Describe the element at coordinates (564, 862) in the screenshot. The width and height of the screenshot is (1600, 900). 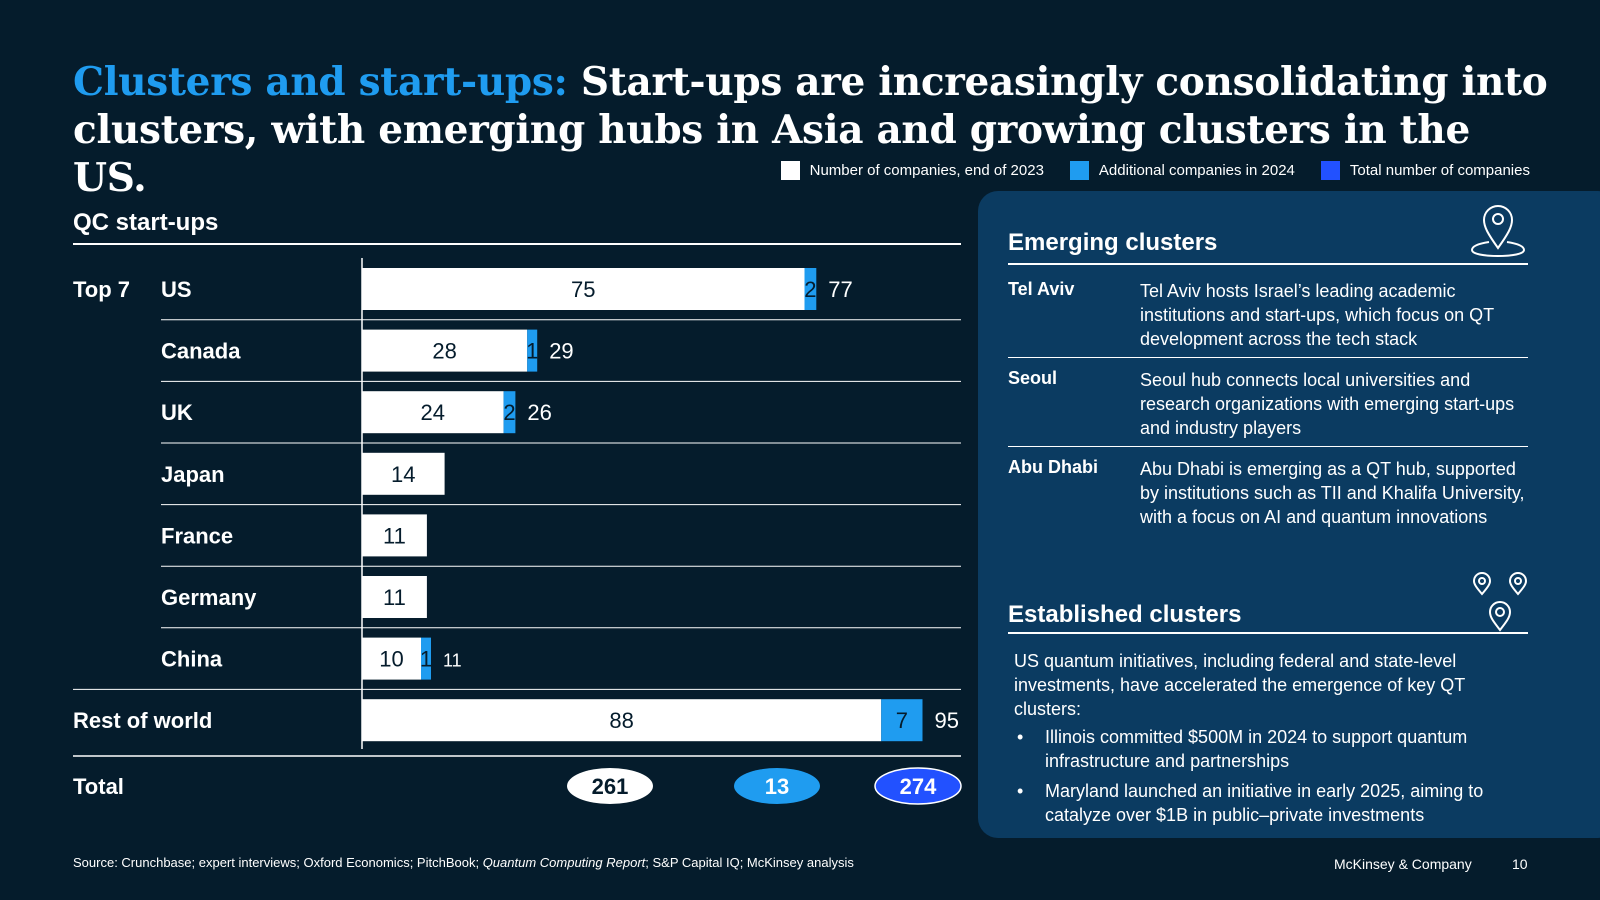
I see `source-italic: Quantum Computing Report` at that location.